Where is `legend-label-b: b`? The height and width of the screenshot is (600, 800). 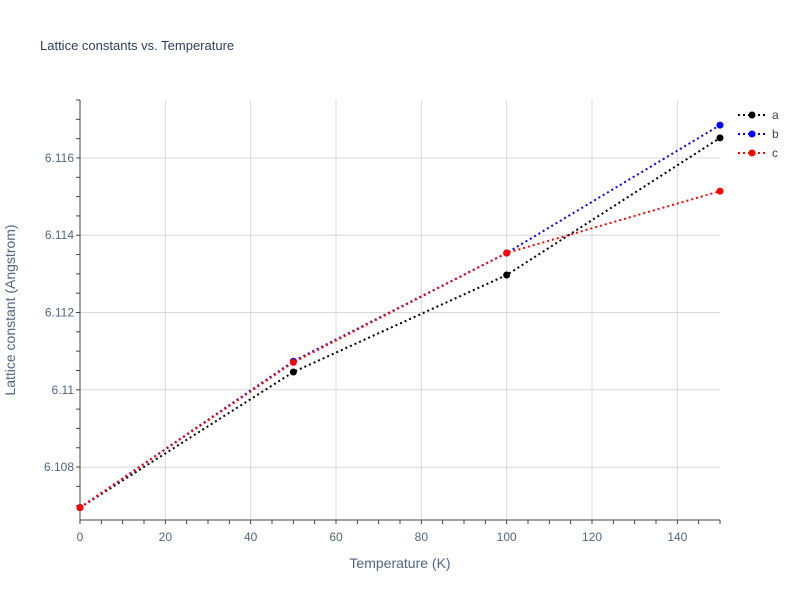
legend-label-b: b is located at coordinates (775, 134).